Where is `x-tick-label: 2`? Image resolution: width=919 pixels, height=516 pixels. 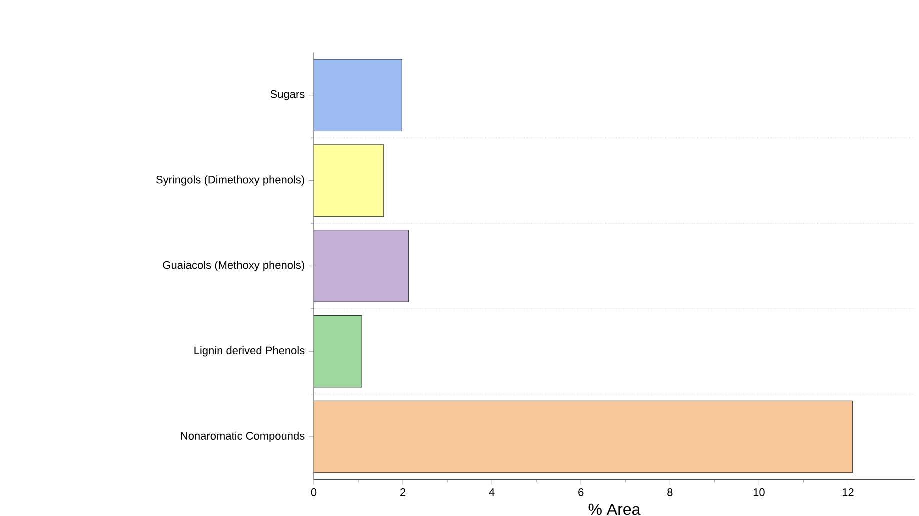 x-tick-label: 2 is located at coordinates (403, 492).